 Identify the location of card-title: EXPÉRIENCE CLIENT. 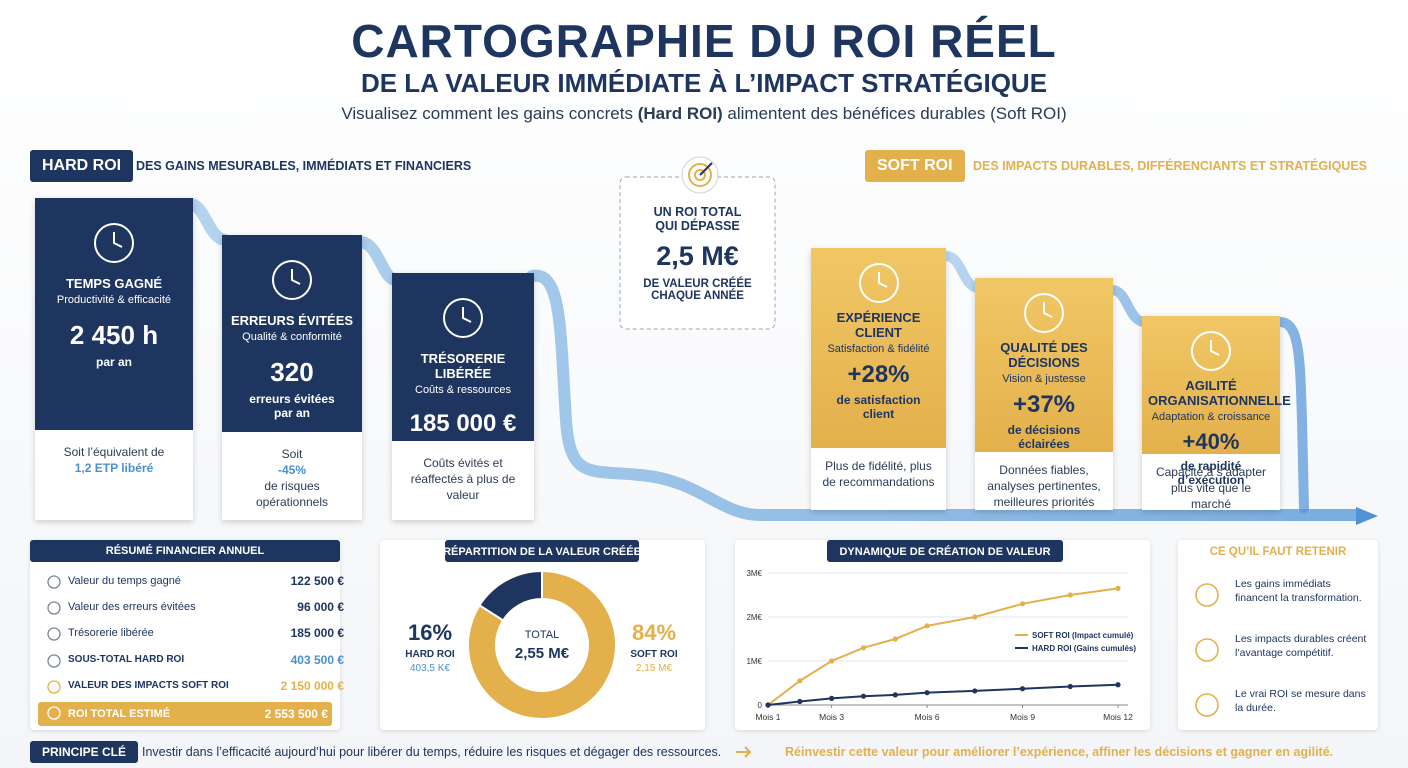
(878, 325).